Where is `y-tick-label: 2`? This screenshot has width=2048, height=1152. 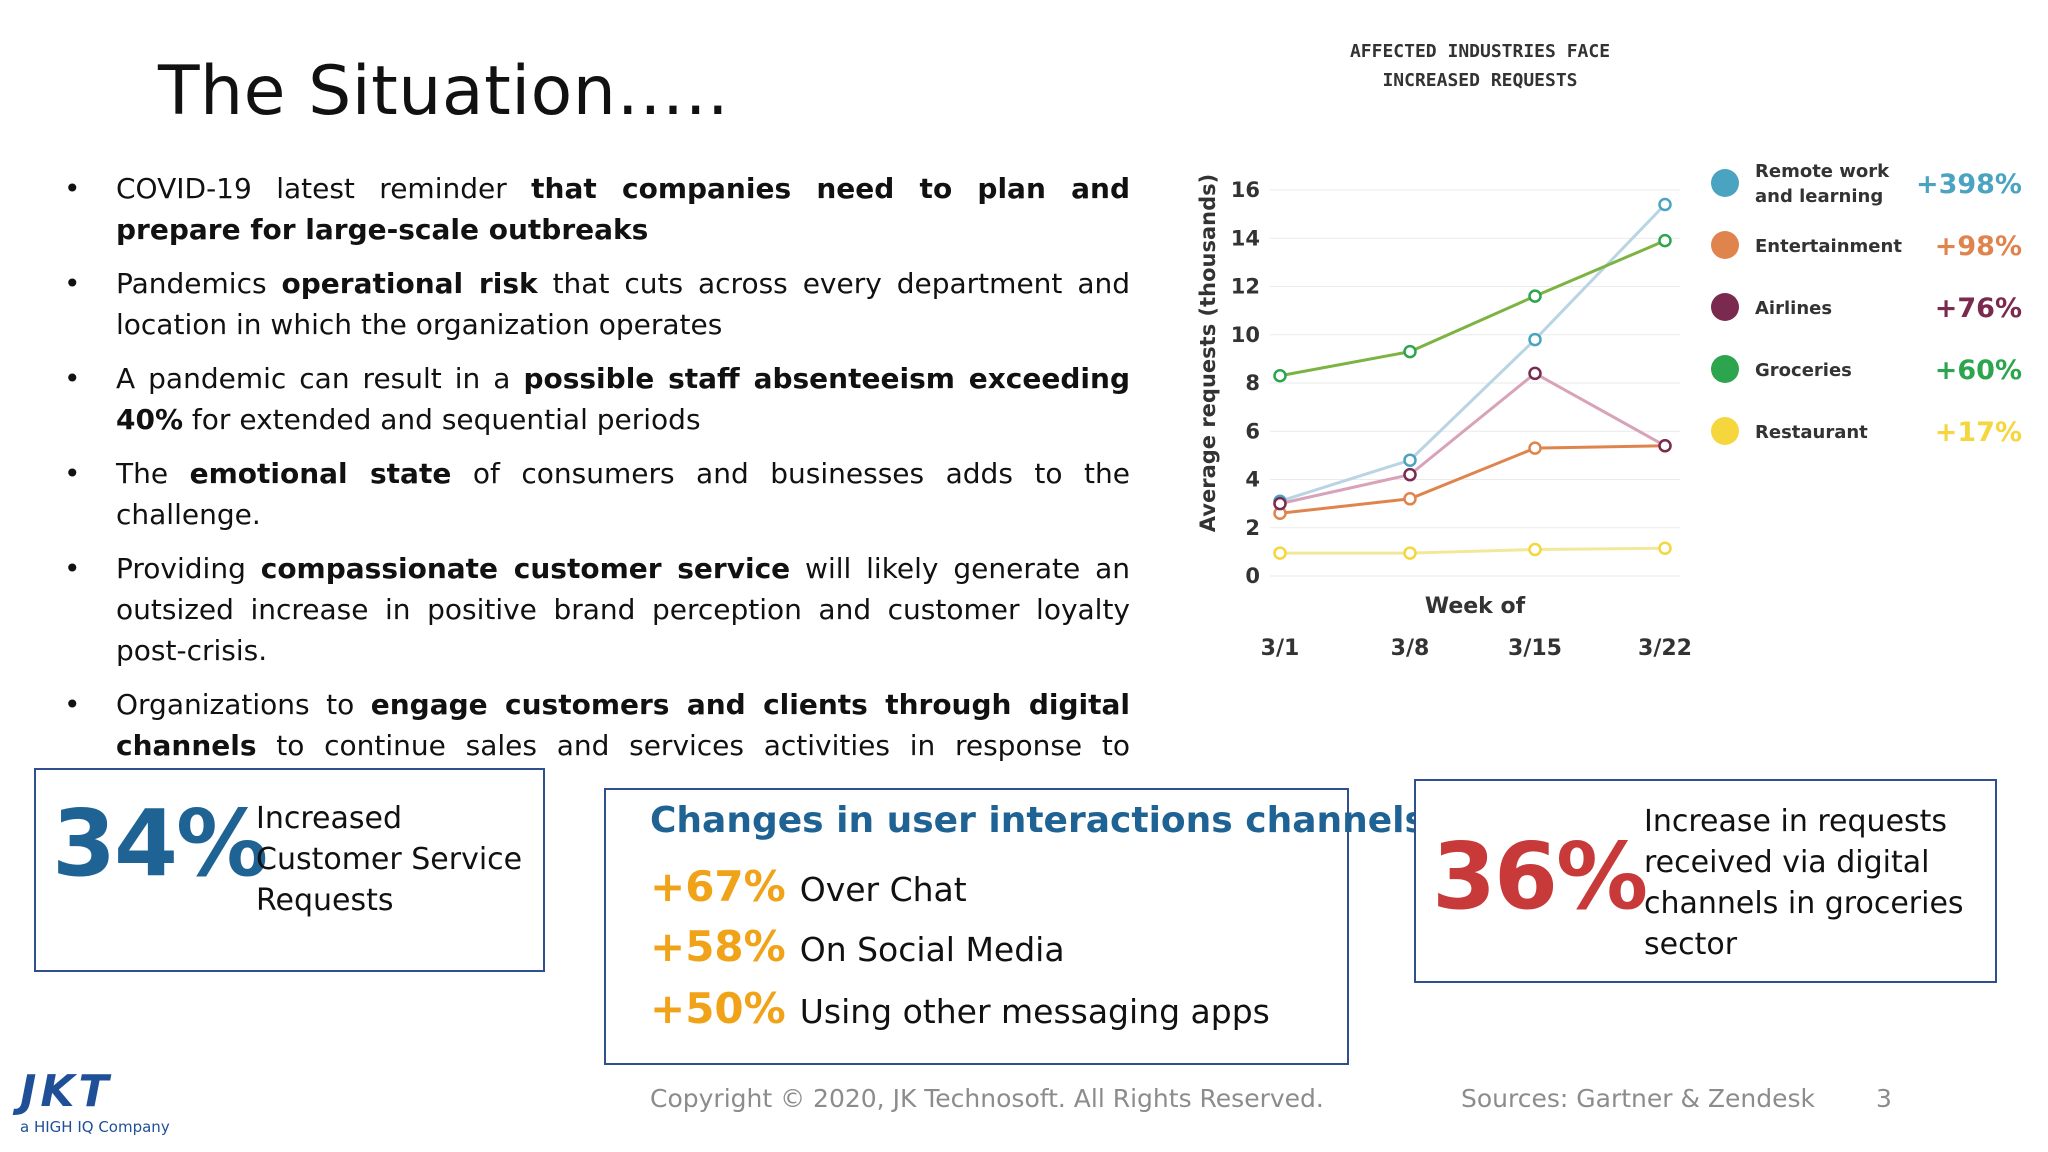 y-tick-label: 2 is located at coordinates (1252, 528).